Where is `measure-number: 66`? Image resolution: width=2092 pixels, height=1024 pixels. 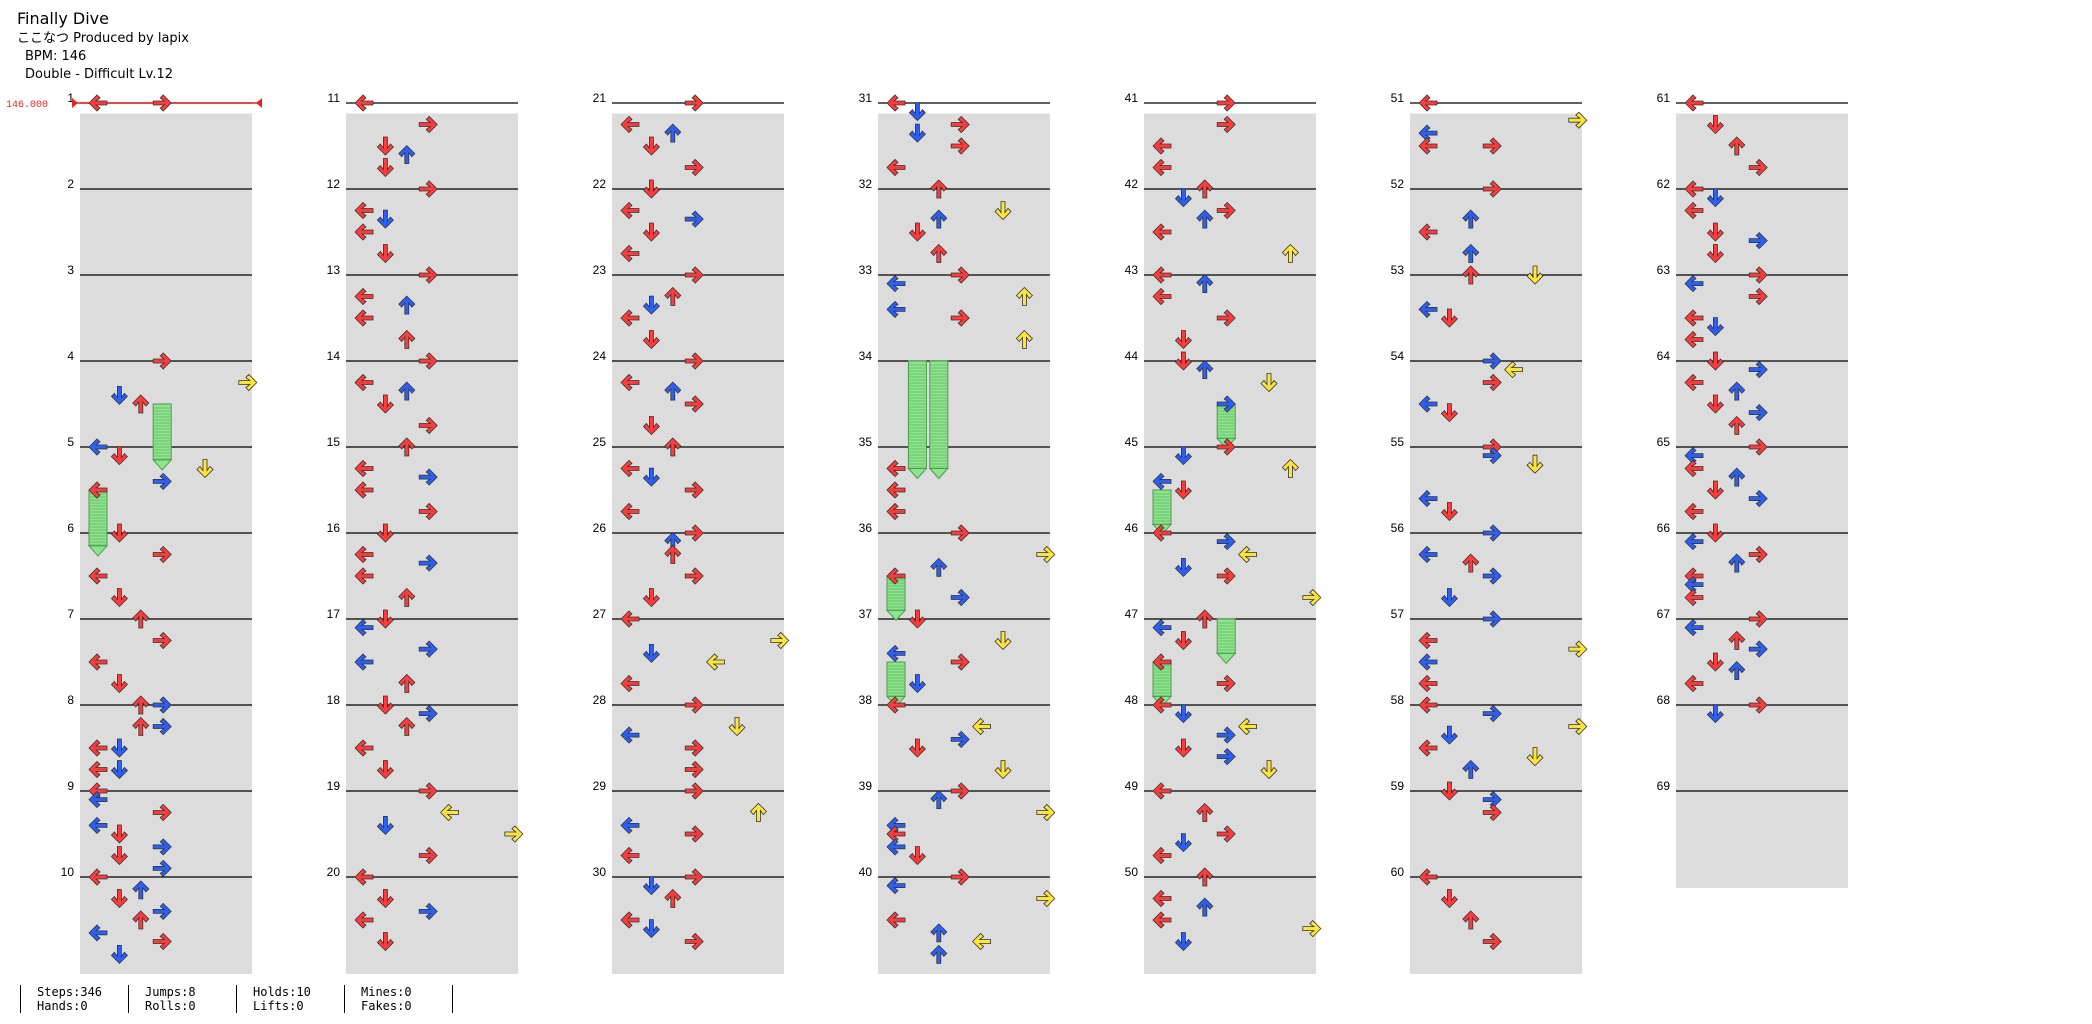
measure-number: 66 is located at coordinates (1664, 528).